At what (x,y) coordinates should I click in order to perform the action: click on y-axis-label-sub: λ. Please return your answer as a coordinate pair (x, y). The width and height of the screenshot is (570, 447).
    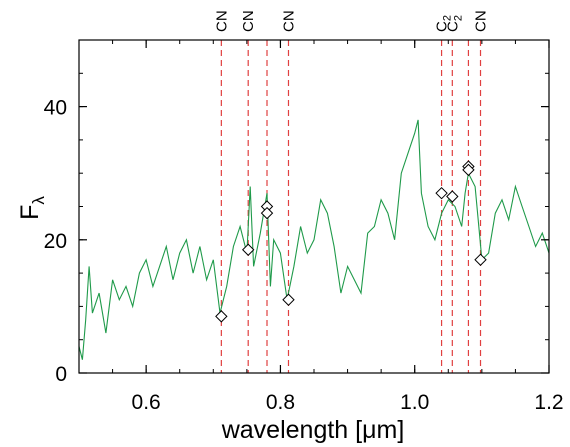
    Looking at the image, I should click on (38, 200).